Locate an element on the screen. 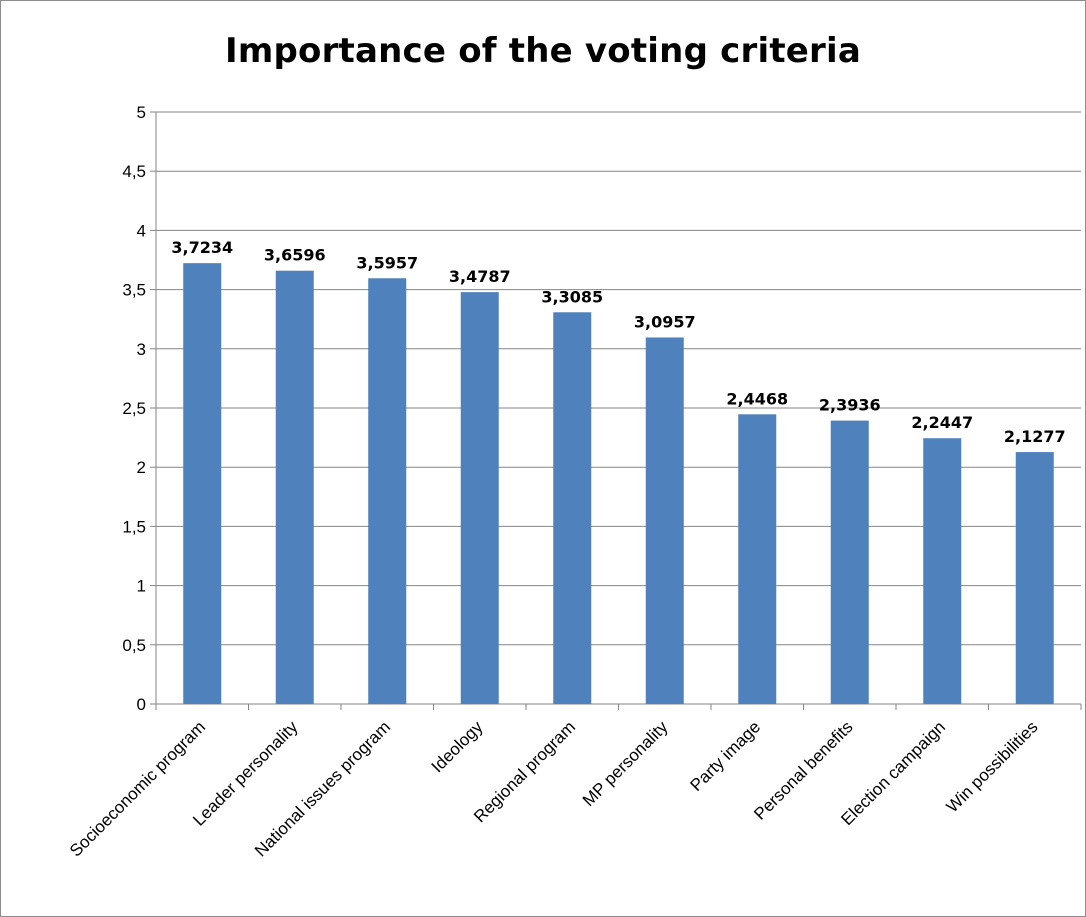 The width and height of the screenshot is (1086, 917). data-label-3: 3,4787 is located at coordinates (480, 276).